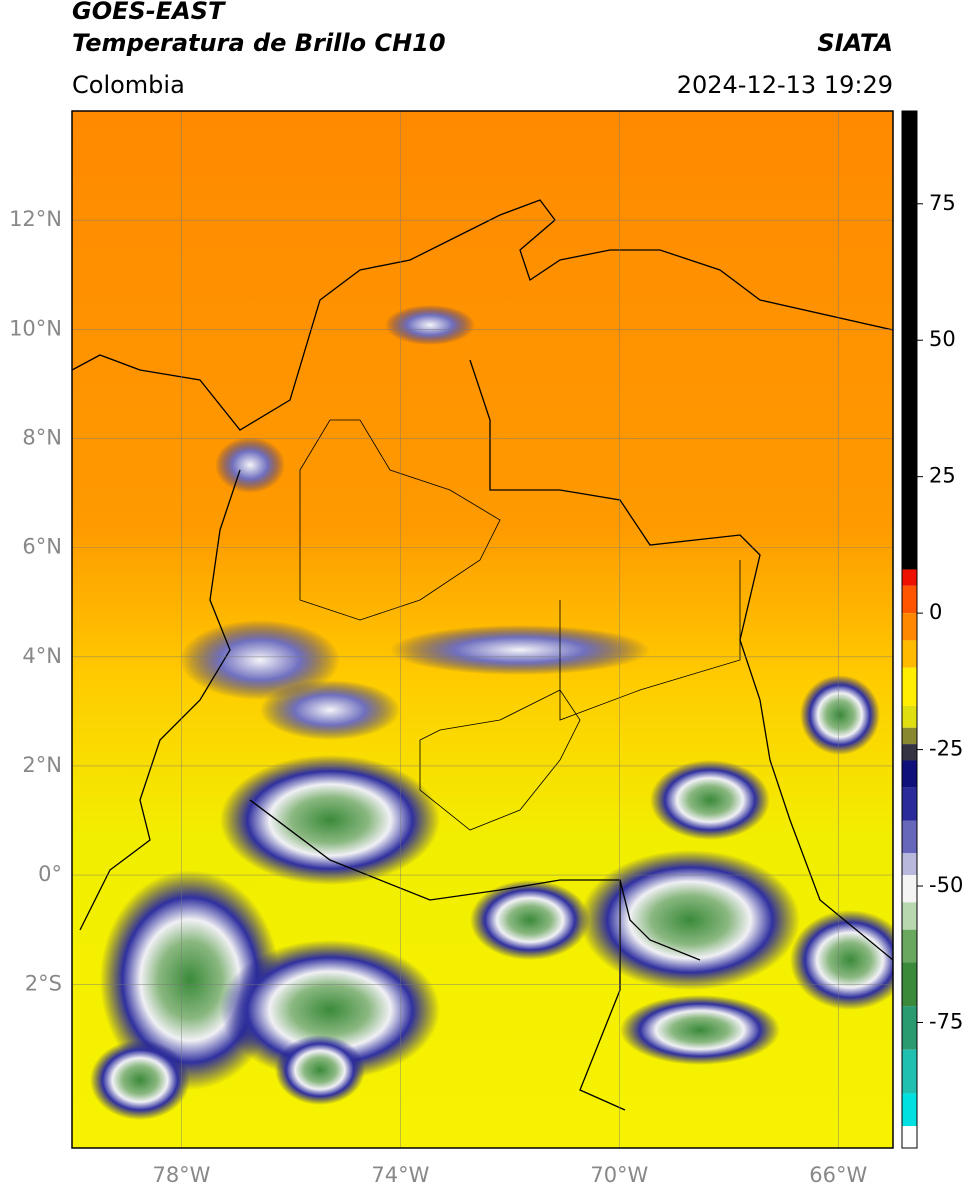  What do you see at coordinates (946, 749) in the screenshot?
I see `colorbar-tick-label: -25` at bounding box center [946, 749].